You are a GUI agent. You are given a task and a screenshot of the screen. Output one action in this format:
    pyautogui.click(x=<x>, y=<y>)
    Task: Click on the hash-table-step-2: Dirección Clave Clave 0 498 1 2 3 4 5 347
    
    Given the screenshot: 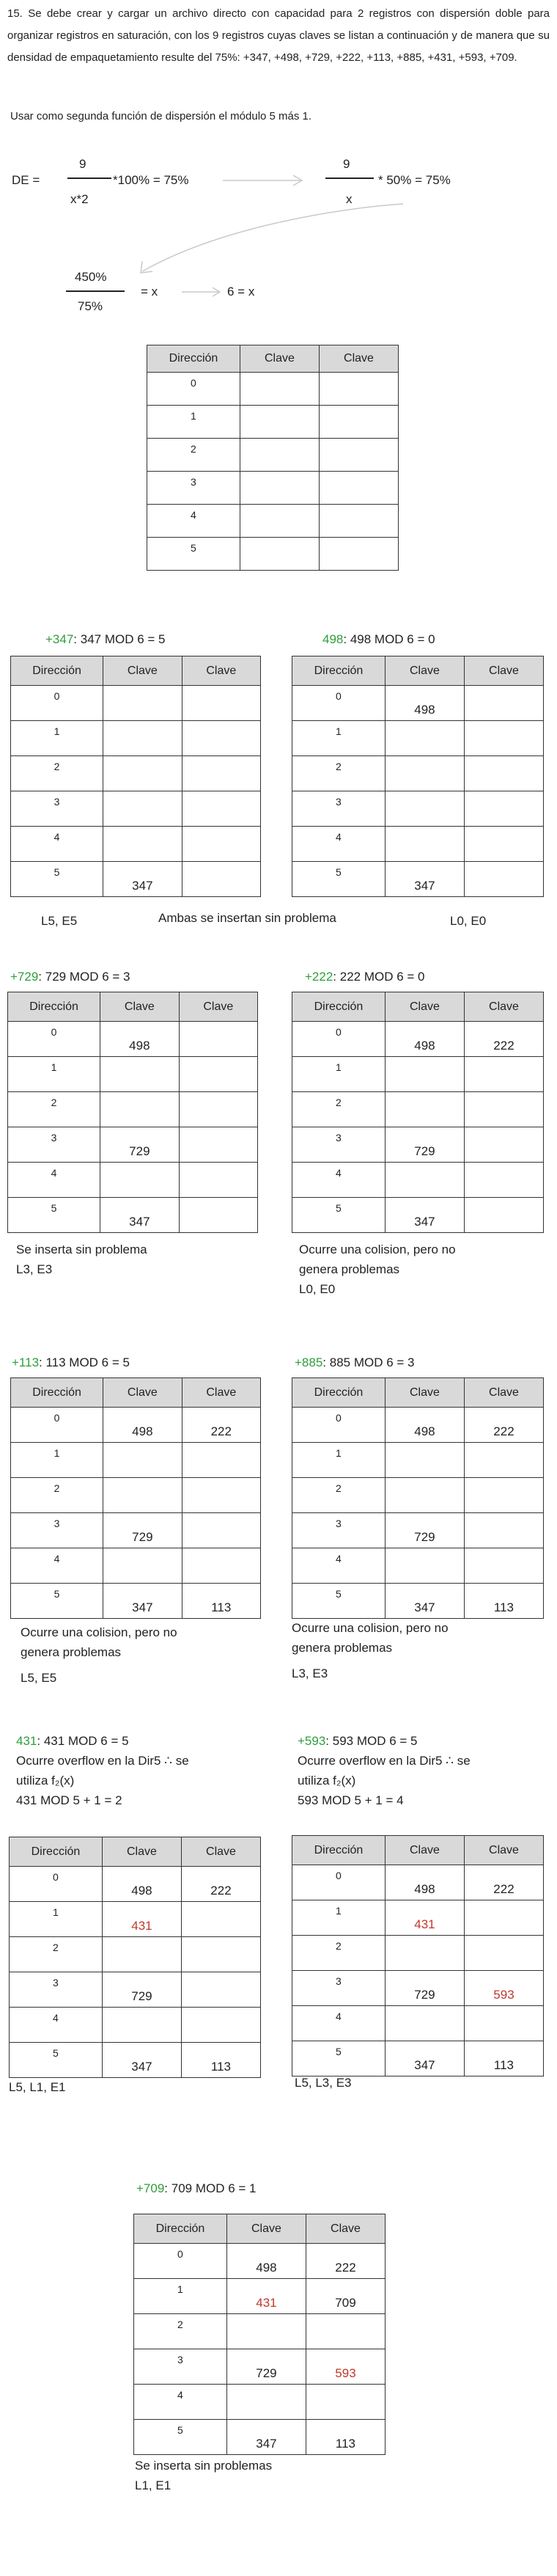 What is the action you would take?
    pyautogui.click(x=418, y=777)
    